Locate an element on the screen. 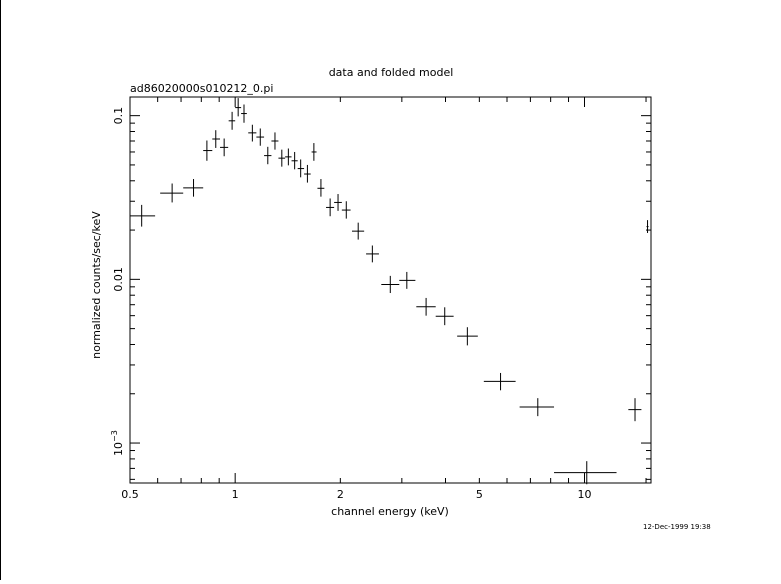 The height and width of the screenshot is (584, 781). x-tick-label: 1 is located at coordinates (235, 494).